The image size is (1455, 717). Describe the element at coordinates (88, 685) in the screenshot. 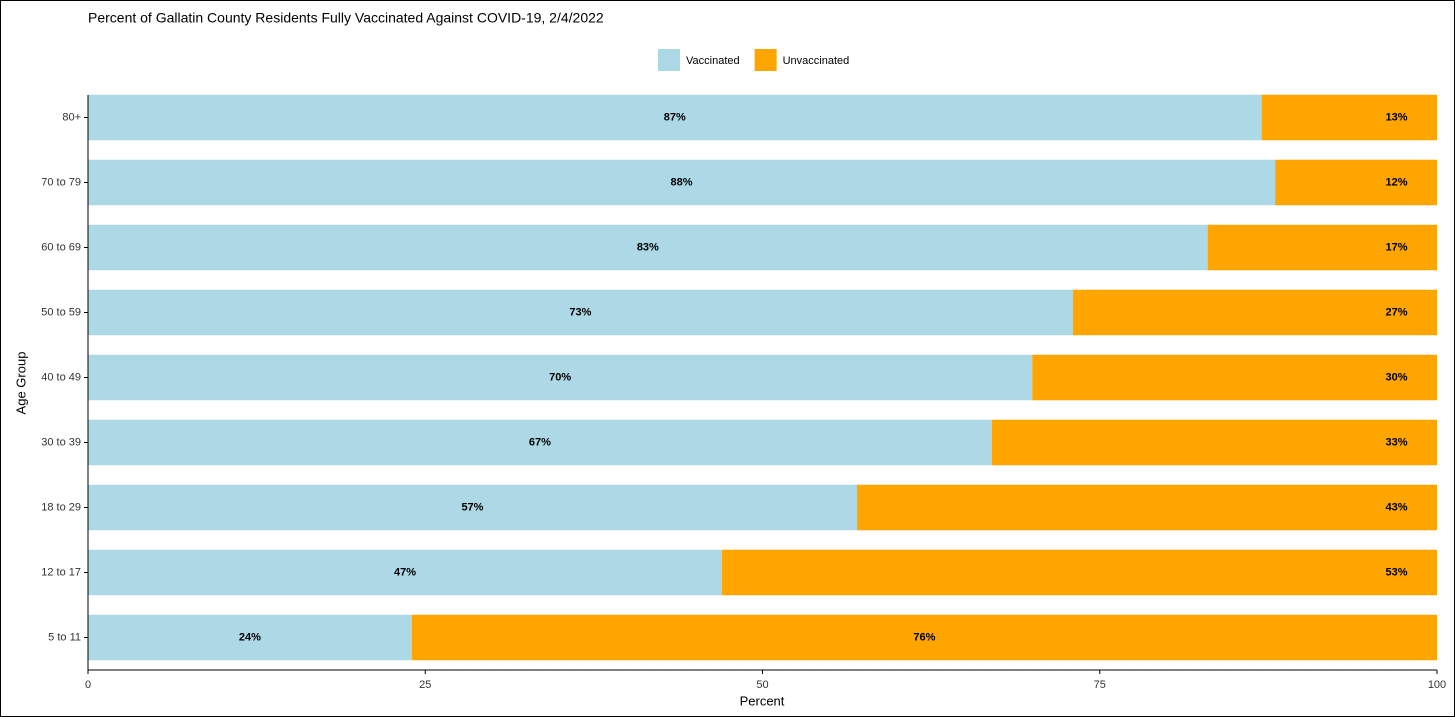

I see `x-tick-label: 0` at that location.